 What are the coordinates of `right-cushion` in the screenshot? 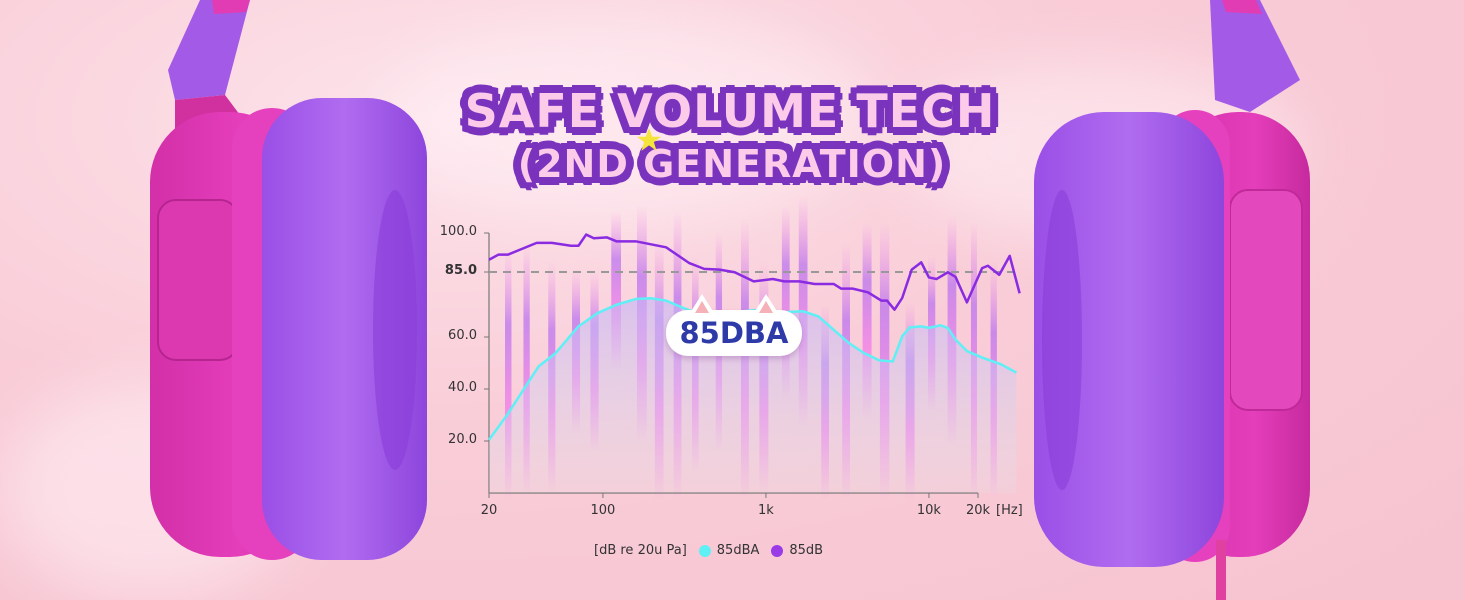 It's located at (1129, 339).